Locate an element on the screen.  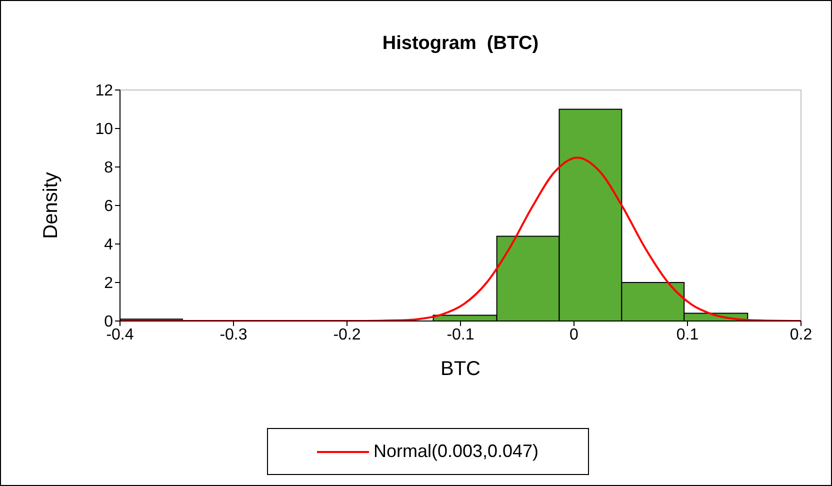
x-tick-label: -0.3 is located at coordinates (234, 335).